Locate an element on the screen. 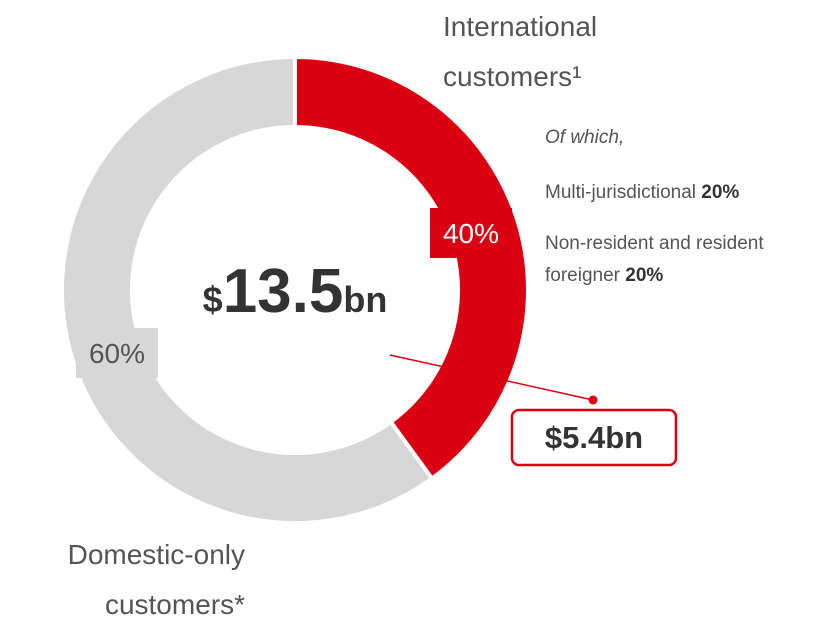 The height and width of the screenshot is (630, 837). value-label: 40% is located at coordinates (471, 233).